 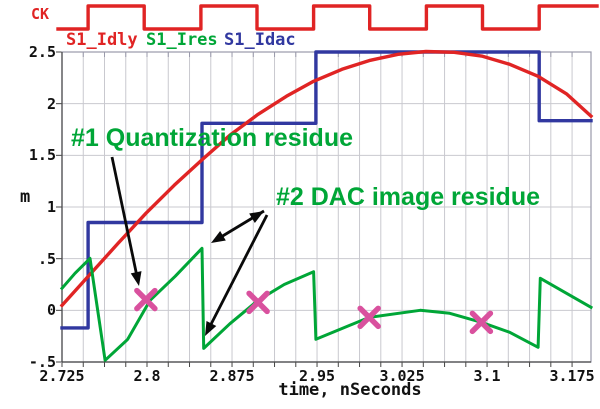 I want to click on x-axis-title: time, nSeconds, so click(x=350, y=390).